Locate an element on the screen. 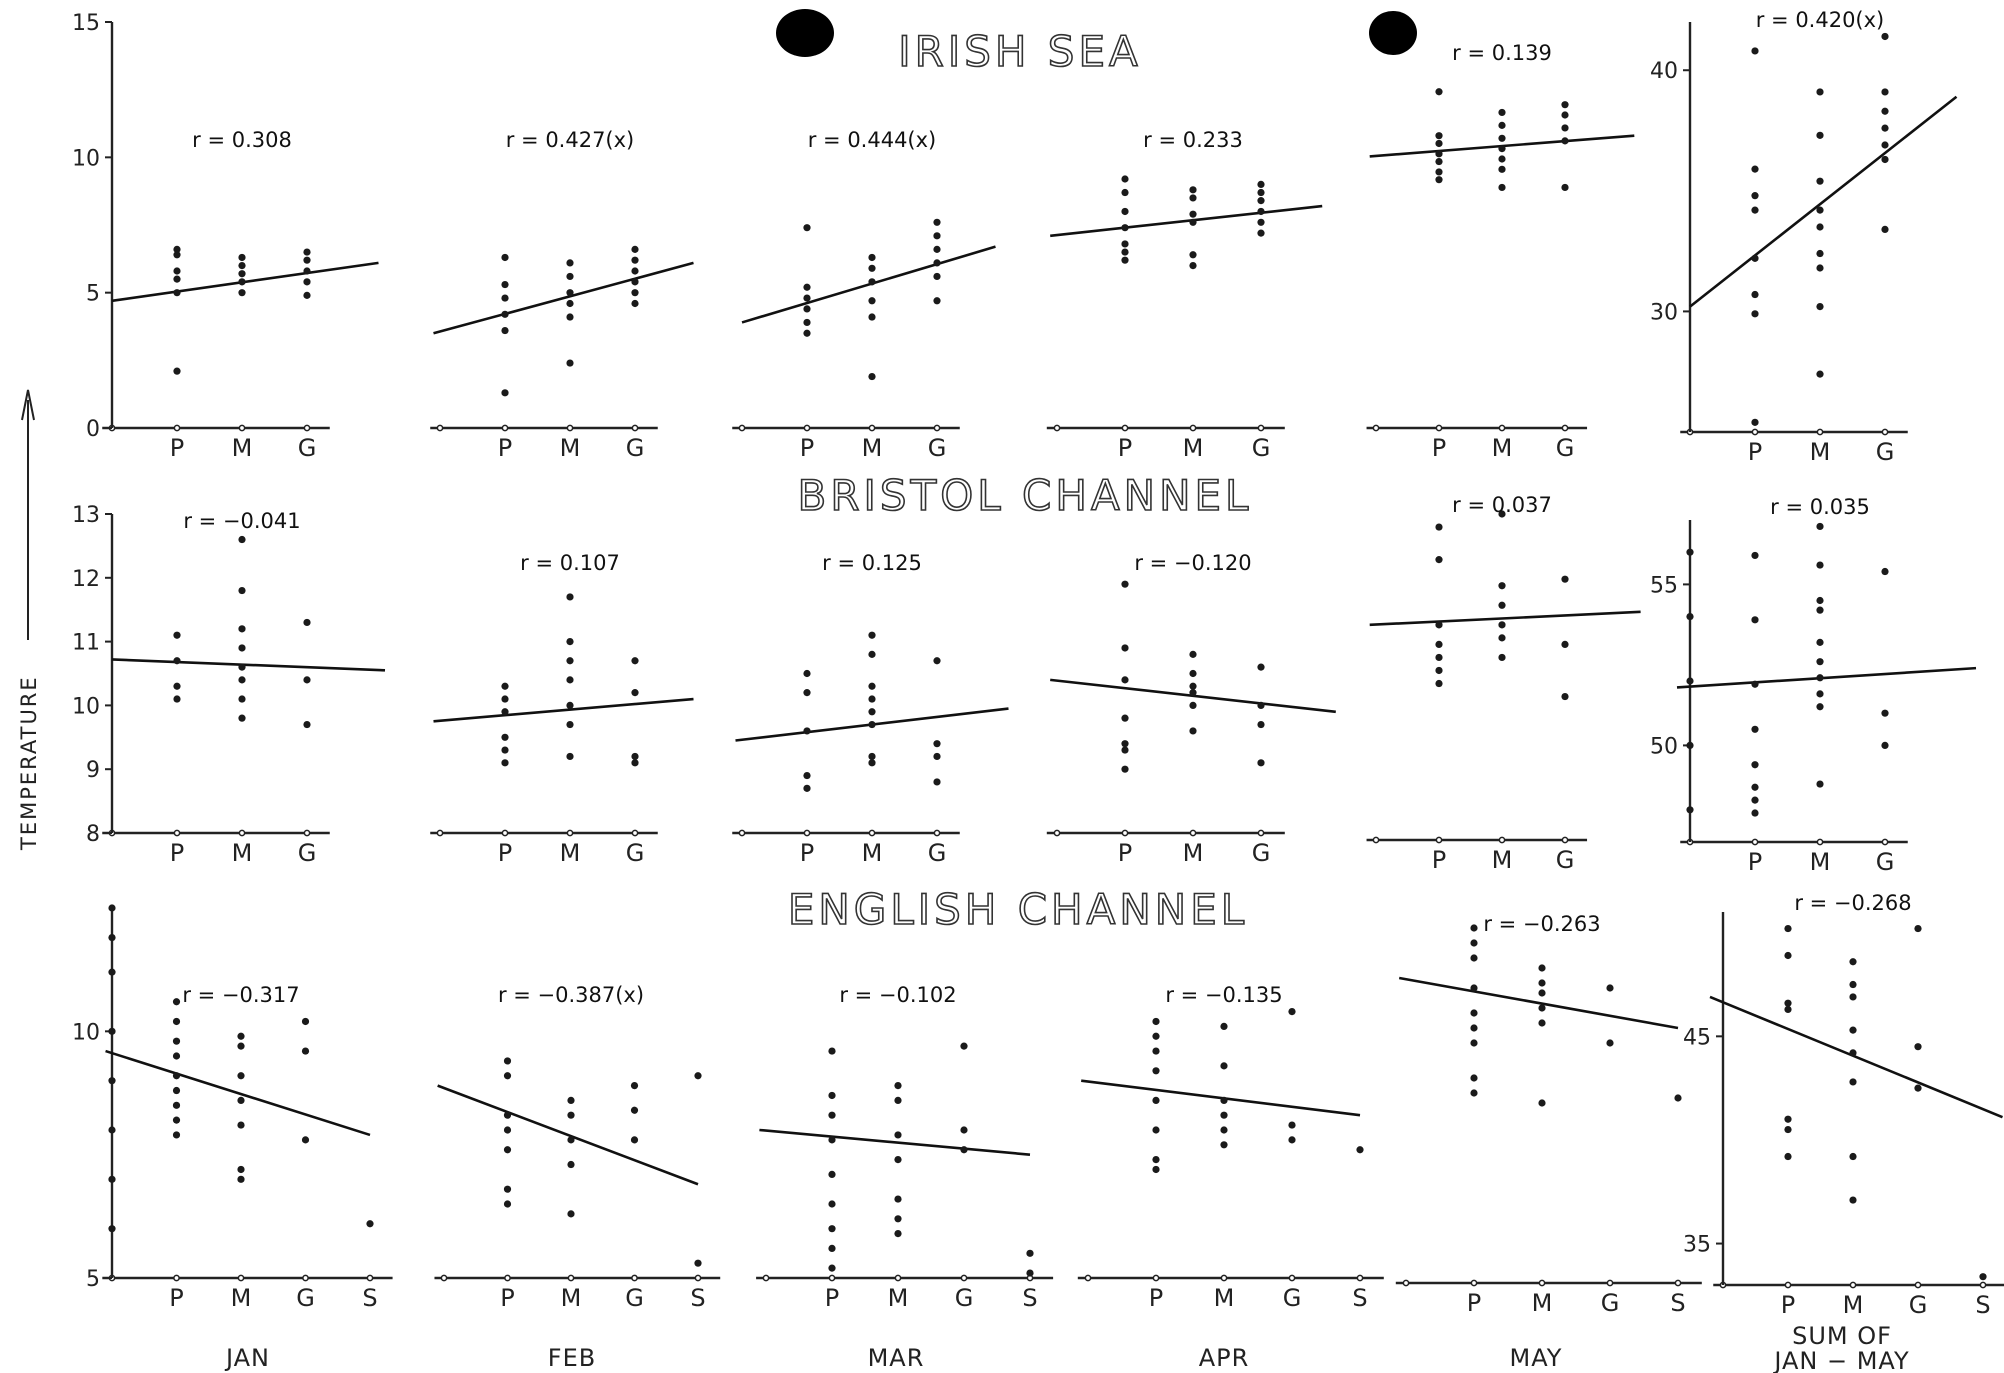 Image resolution: width=2004 pixels, height=1373 pixels. y-tick-label: 5 is located at coordinates (93, 294).